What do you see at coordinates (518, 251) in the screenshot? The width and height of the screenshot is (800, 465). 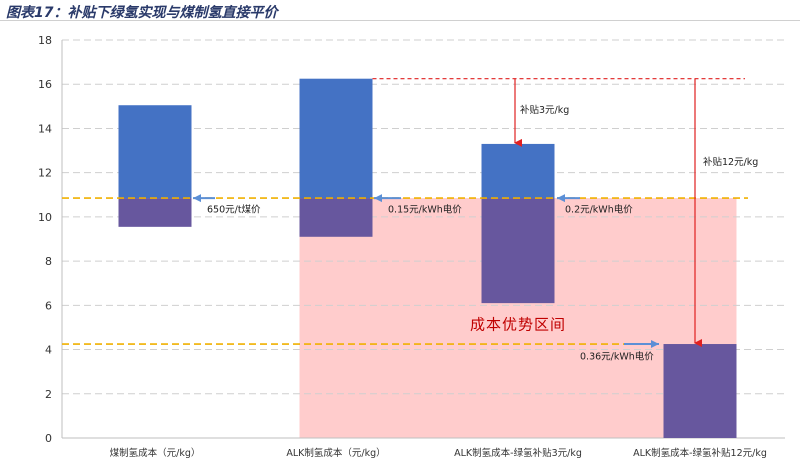 I see `bar-3-lower` at bounding box center [518, 251].